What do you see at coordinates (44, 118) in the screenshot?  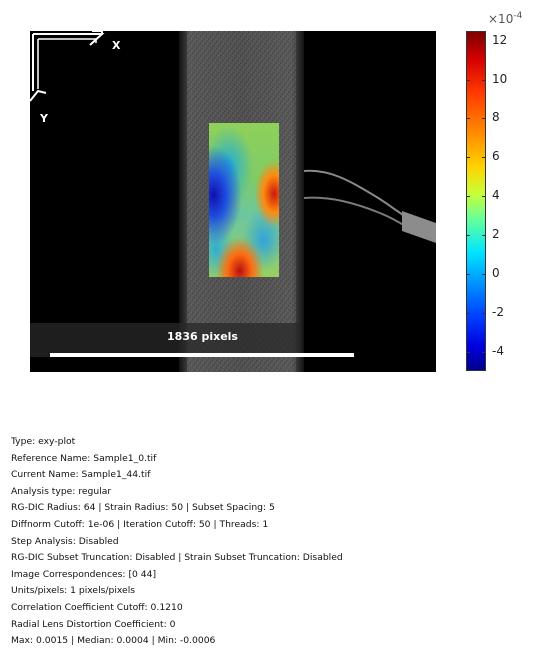 I see `axis-label-y: Y` at bounding box center [44, 118].